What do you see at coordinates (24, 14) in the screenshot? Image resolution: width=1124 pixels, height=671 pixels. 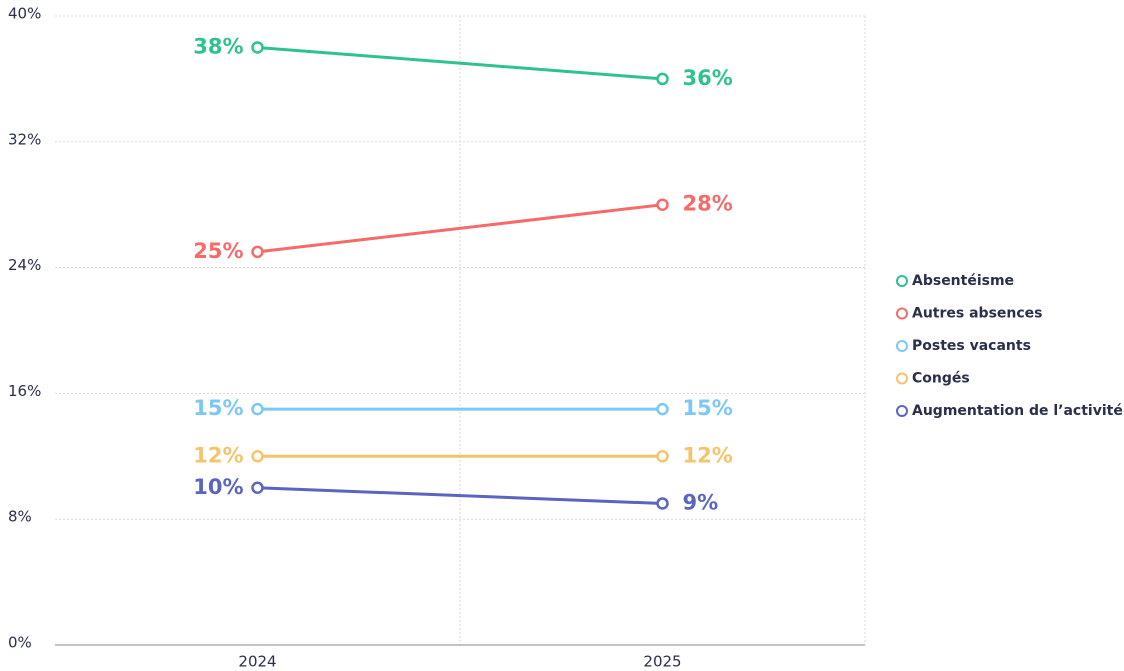 I see `y-tick-label: 40%` at bounding box center [24, 14].